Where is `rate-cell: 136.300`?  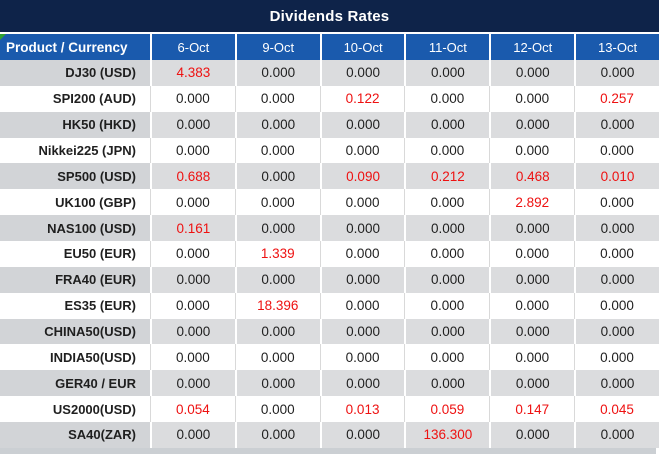
rate-cell: 136.300 is located at coordinates (447, 435).